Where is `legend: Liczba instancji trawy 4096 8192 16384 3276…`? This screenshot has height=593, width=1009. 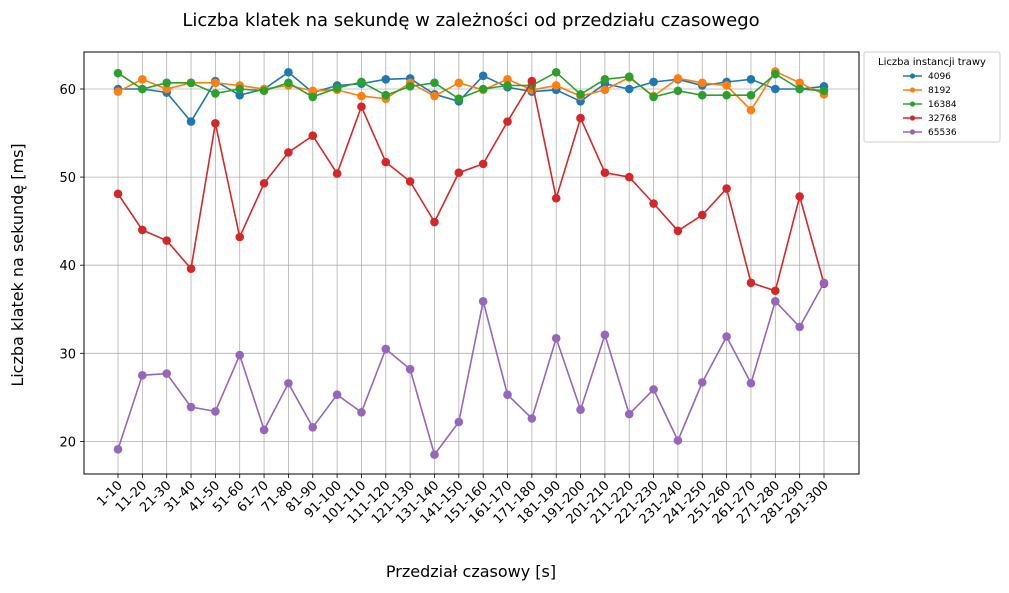
legend: Liczba instancji trawy 4096 8192 16384 3276… is located at coordinates (932, 97).